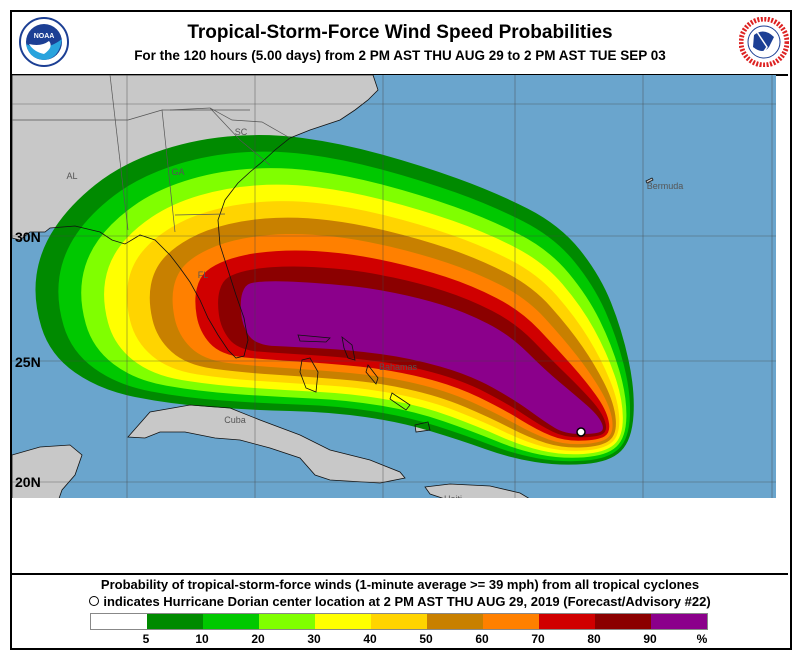 Image resolution: width=800 pixels, height=658 pixels. Describe the element at coordinates (516, 560) in the screenshot. I see `longitude-label: 70W` at that location.